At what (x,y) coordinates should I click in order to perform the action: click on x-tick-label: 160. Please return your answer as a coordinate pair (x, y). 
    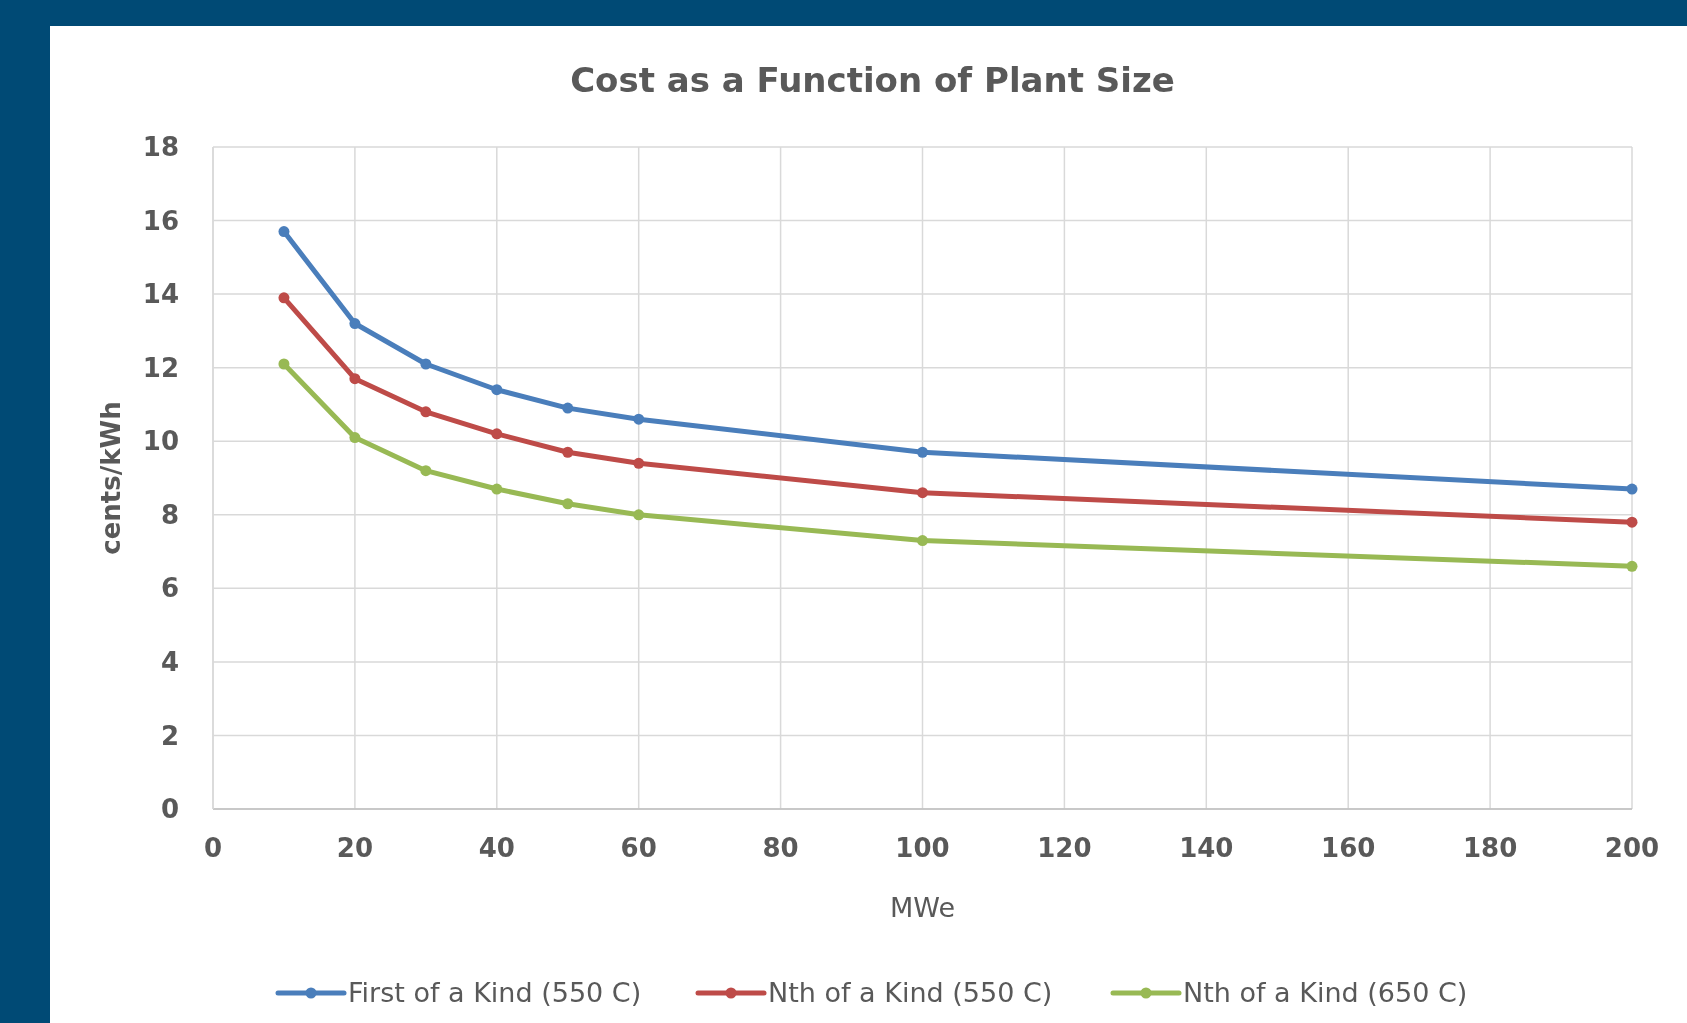
    Looking at the image, I should click on (1348, 848).